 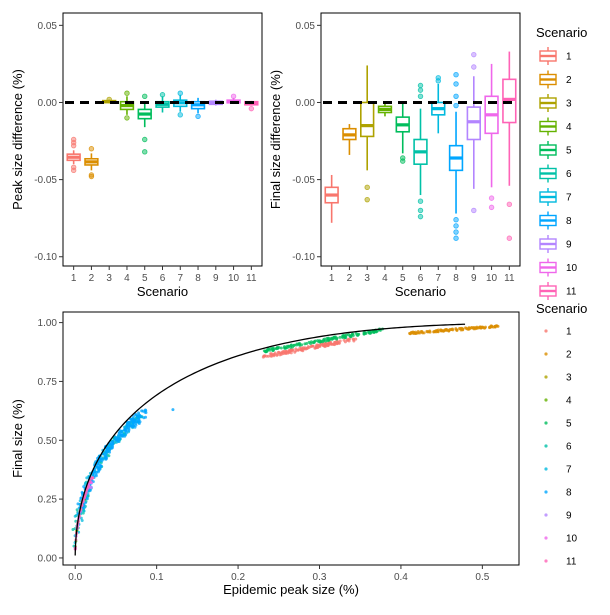 What do you see at coordinates (45, 180) in the screenshot?
I see `y-tick-label: -0.05` at bounding box center [45, 180].